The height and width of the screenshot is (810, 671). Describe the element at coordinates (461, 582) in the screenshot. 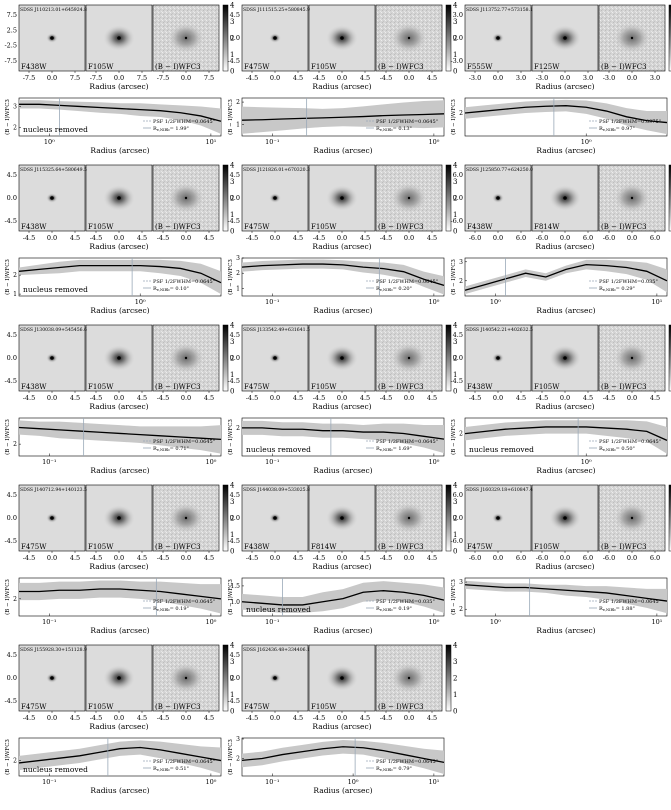

I see `profile-y-tick-label: 3` at that location.